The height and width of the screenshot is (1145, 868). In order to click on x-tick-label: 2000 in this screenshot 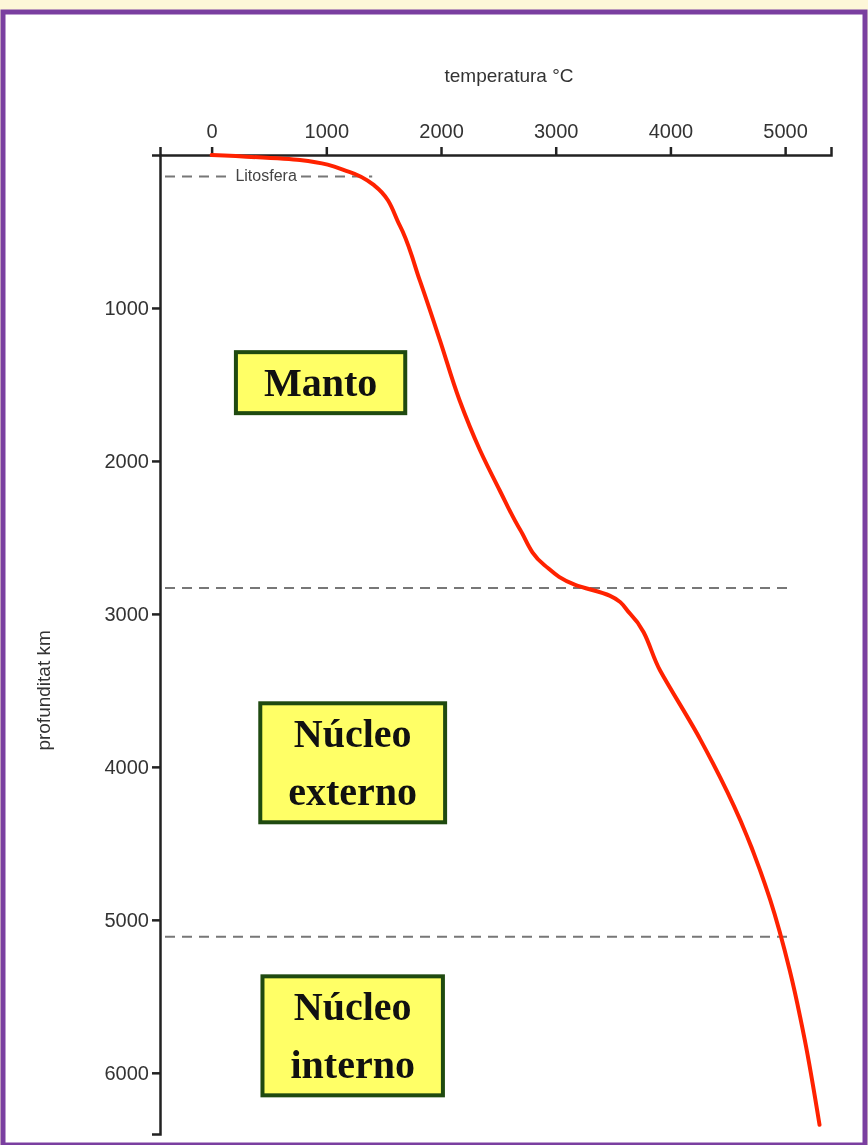, I will do `click(441, 131)`.